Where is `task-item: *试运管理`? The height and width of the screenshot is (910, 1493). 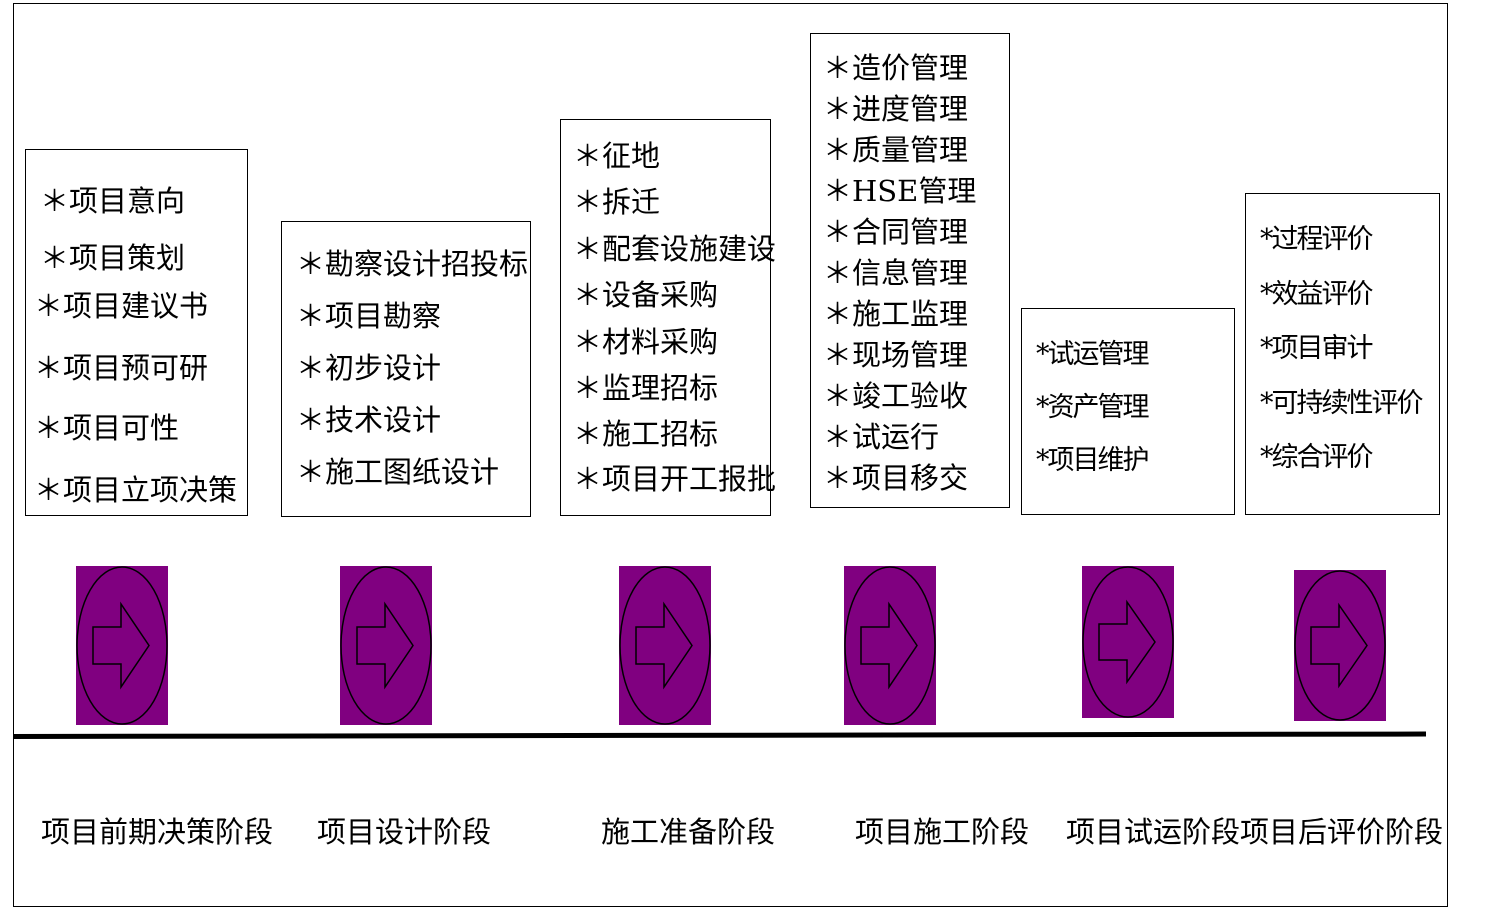 task-item: *试运管理 is located at coordinates (1092, 354).